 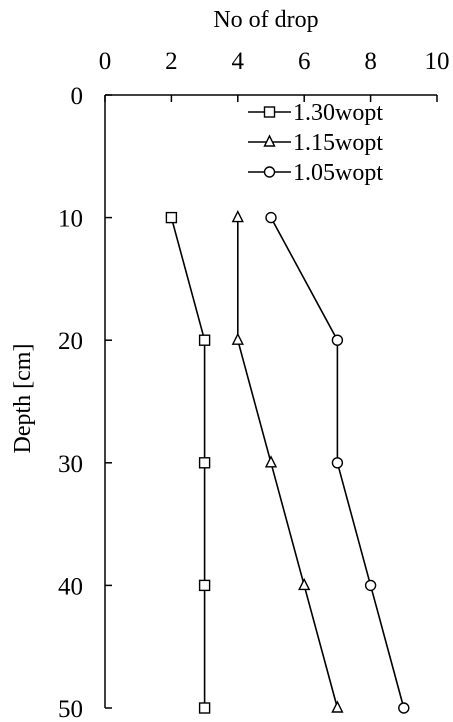 I want to click on y-tick-label: 0, so click(x=77, y=96).